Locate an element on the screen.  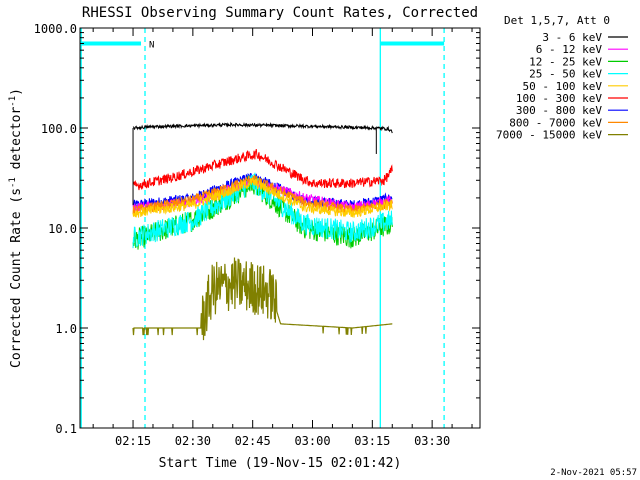
legend-label: 25 - 50 keV is located at coordinates (565, 74).